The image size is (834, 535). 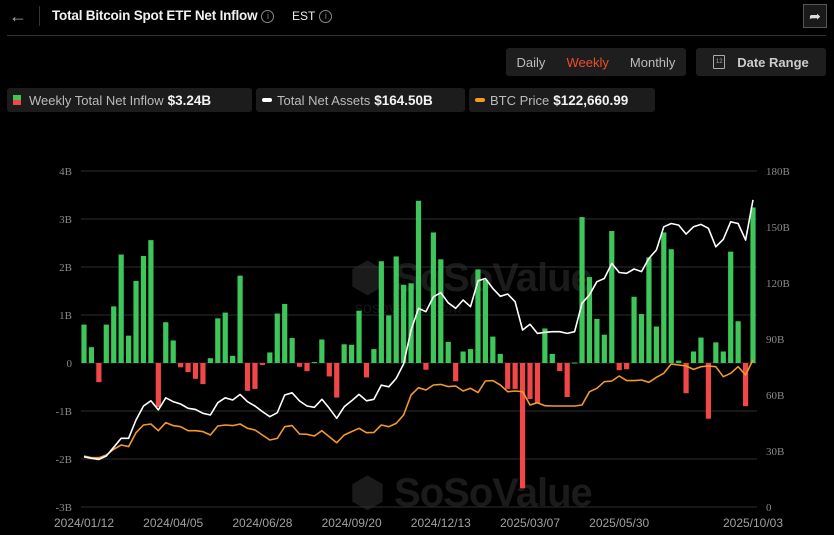 I want to click on timezone-label: EST i, so click(x=312, y=16).